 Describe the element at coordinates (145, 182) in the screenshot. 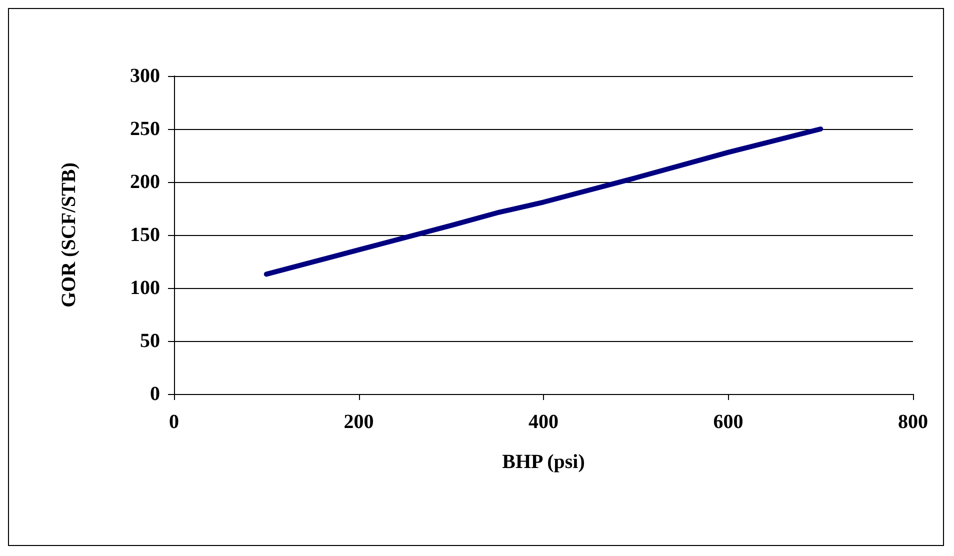

I see `y-tick-label: 200` at that location.